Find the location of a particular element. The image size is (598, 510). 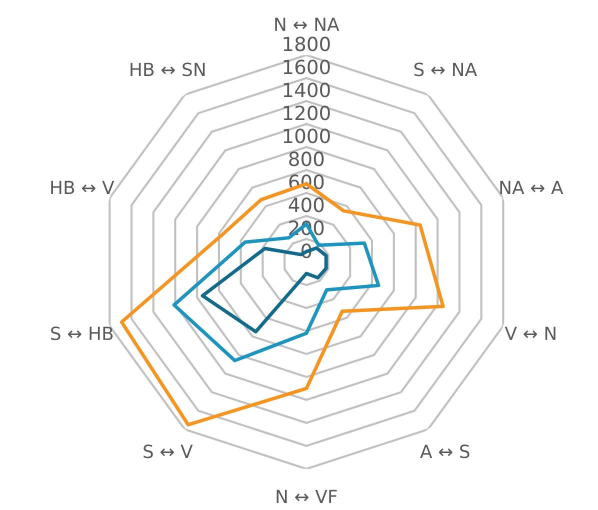

spoke-label: HB ↔ SN is located at coordinates (167, 69).